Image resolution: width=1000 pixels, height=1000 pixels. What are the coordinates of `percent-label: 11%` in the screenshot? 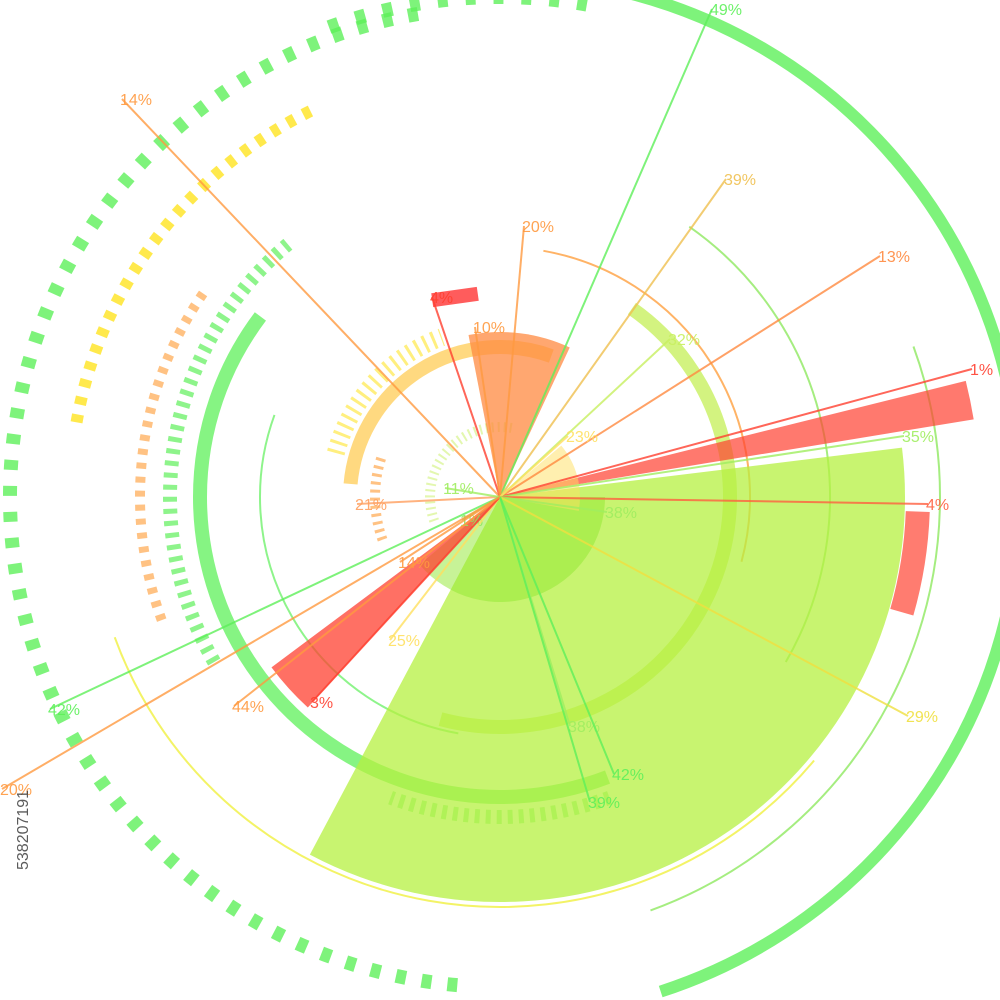 It's located at (458, 489).